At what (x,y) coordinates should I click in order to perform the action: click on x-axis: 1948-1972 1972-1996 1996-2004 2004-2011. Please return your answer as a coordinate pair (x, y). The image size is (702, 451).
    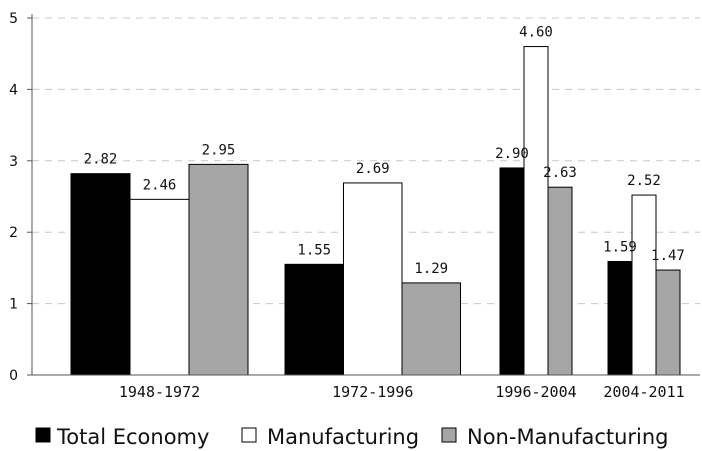
    Looking at the image, I should click on (366, 387).